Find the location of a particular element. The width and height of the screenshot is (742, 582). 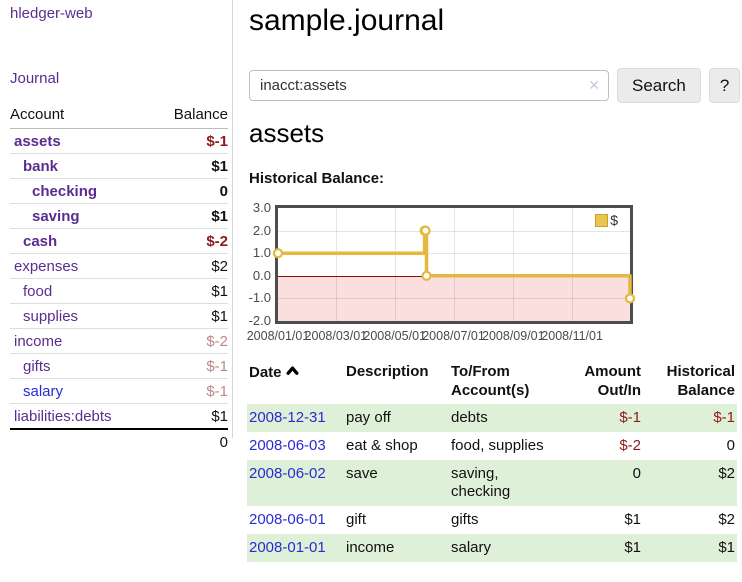

account-cell: checking is located at coordinates (81, 191).